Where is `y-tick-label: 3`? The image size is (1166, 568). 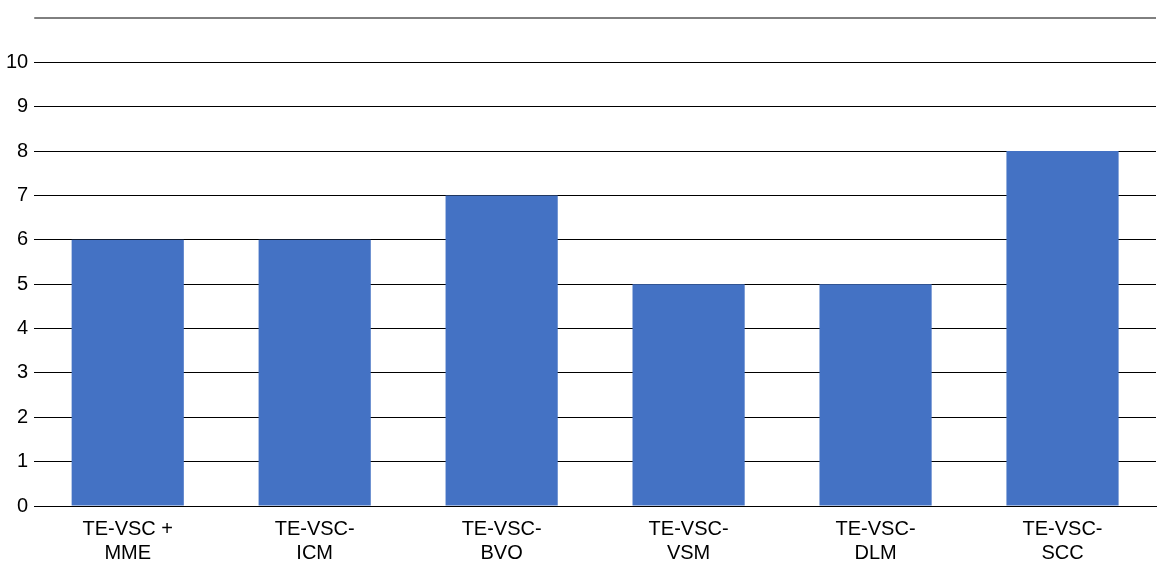
y-tick-label: 3 is located at coordinates (23, 371).